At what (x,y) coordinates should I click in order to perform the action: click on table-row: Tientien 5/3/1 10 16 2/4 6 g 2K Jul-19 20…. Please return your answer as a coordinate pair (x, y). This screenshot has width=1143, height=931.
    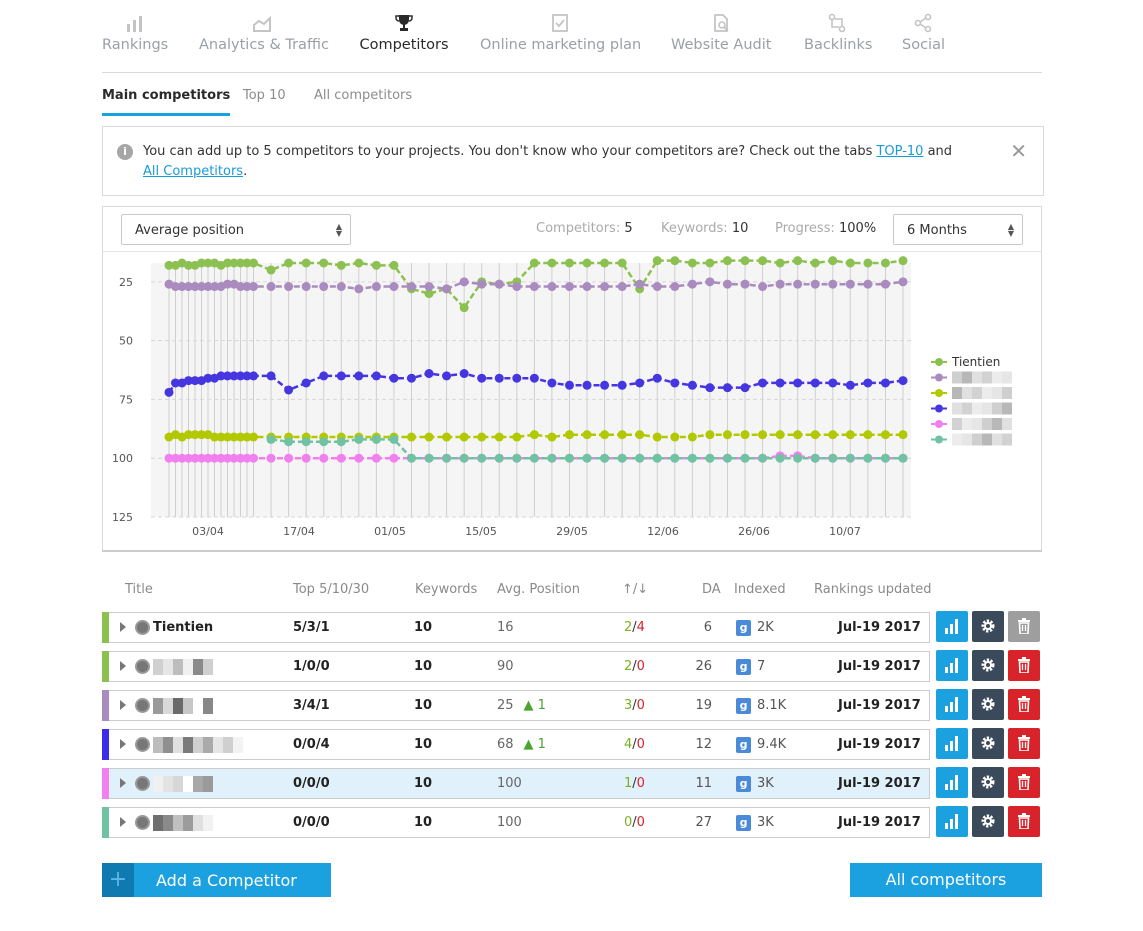
    Looking at the image, I should click on (516, 627).